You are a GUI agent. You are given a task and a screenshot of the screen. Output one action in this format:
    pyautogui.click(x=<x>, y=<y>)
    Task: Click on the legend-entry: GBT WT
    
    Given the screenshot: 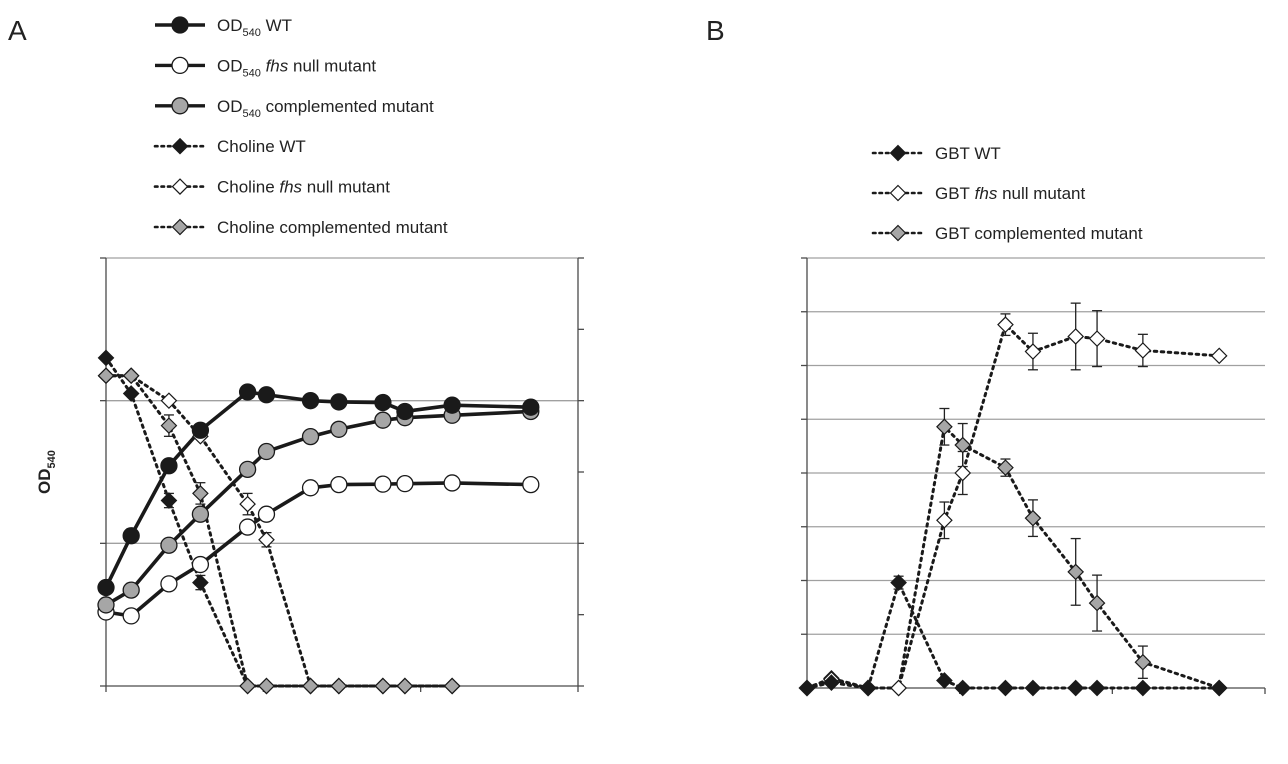 What is the action you would take?
    pyautogui.click(x=936, y=153)
    